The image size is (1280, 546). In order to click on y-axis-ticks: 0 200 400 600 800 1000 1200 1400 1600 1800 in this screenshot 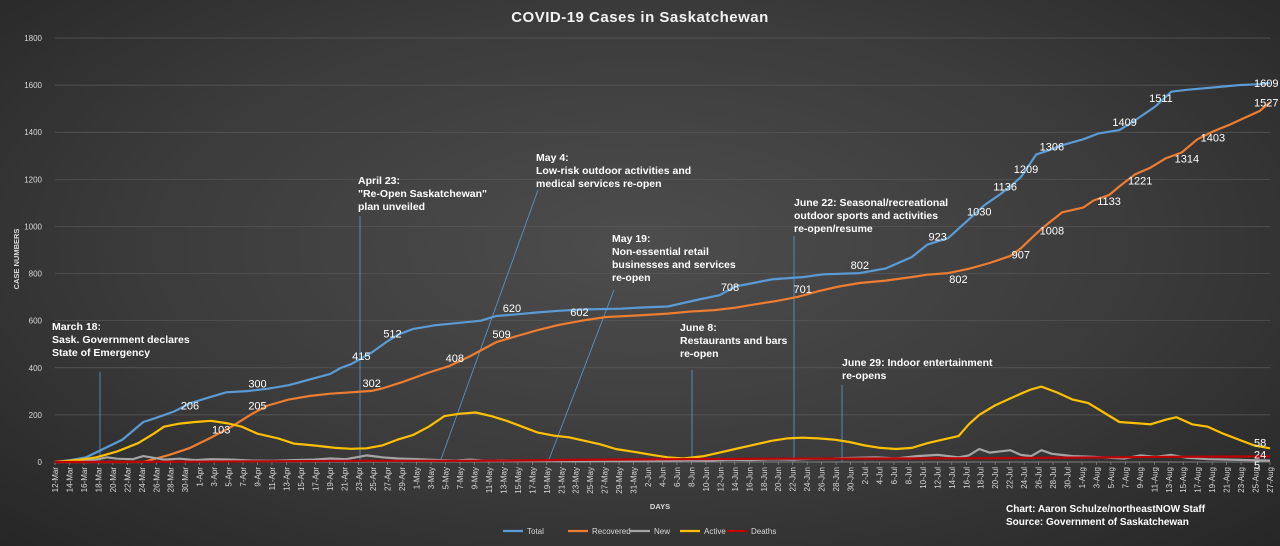, I will do `click(33, 250)`.